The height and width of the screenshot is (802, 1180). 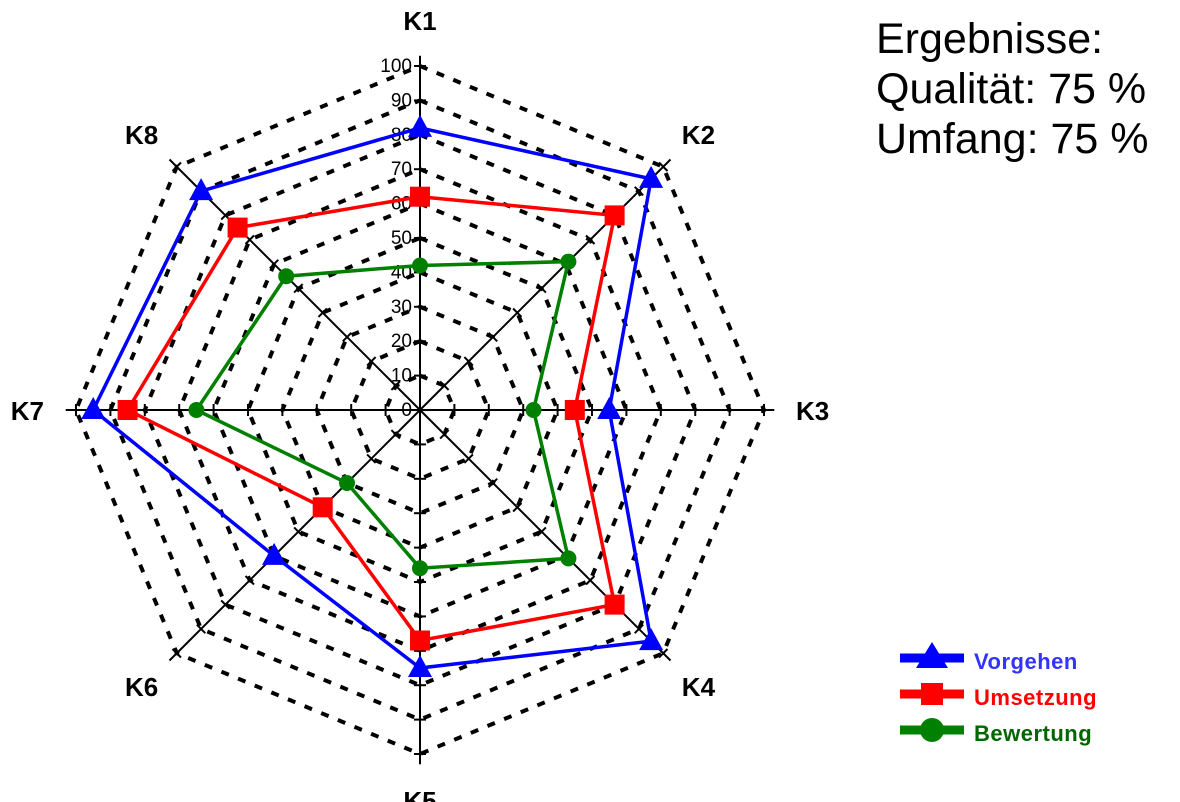 I want to click on legend-label-vorgehen: Vorgehen, so click(x=1026, y=661).